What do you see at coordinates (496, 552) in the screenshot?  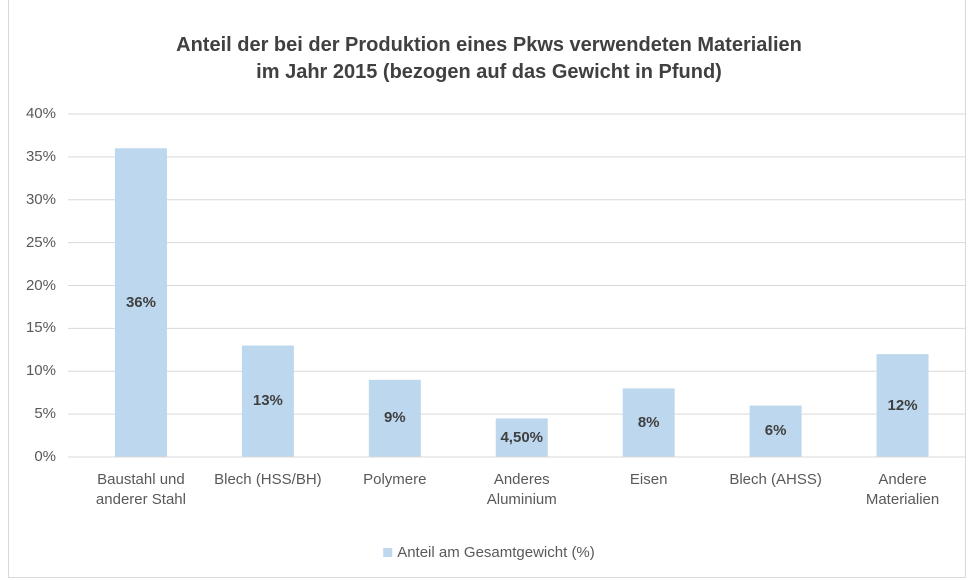 I see `legend-label: Anteil am Gesamtgewicht (%)` at bounding box center [496, 552].